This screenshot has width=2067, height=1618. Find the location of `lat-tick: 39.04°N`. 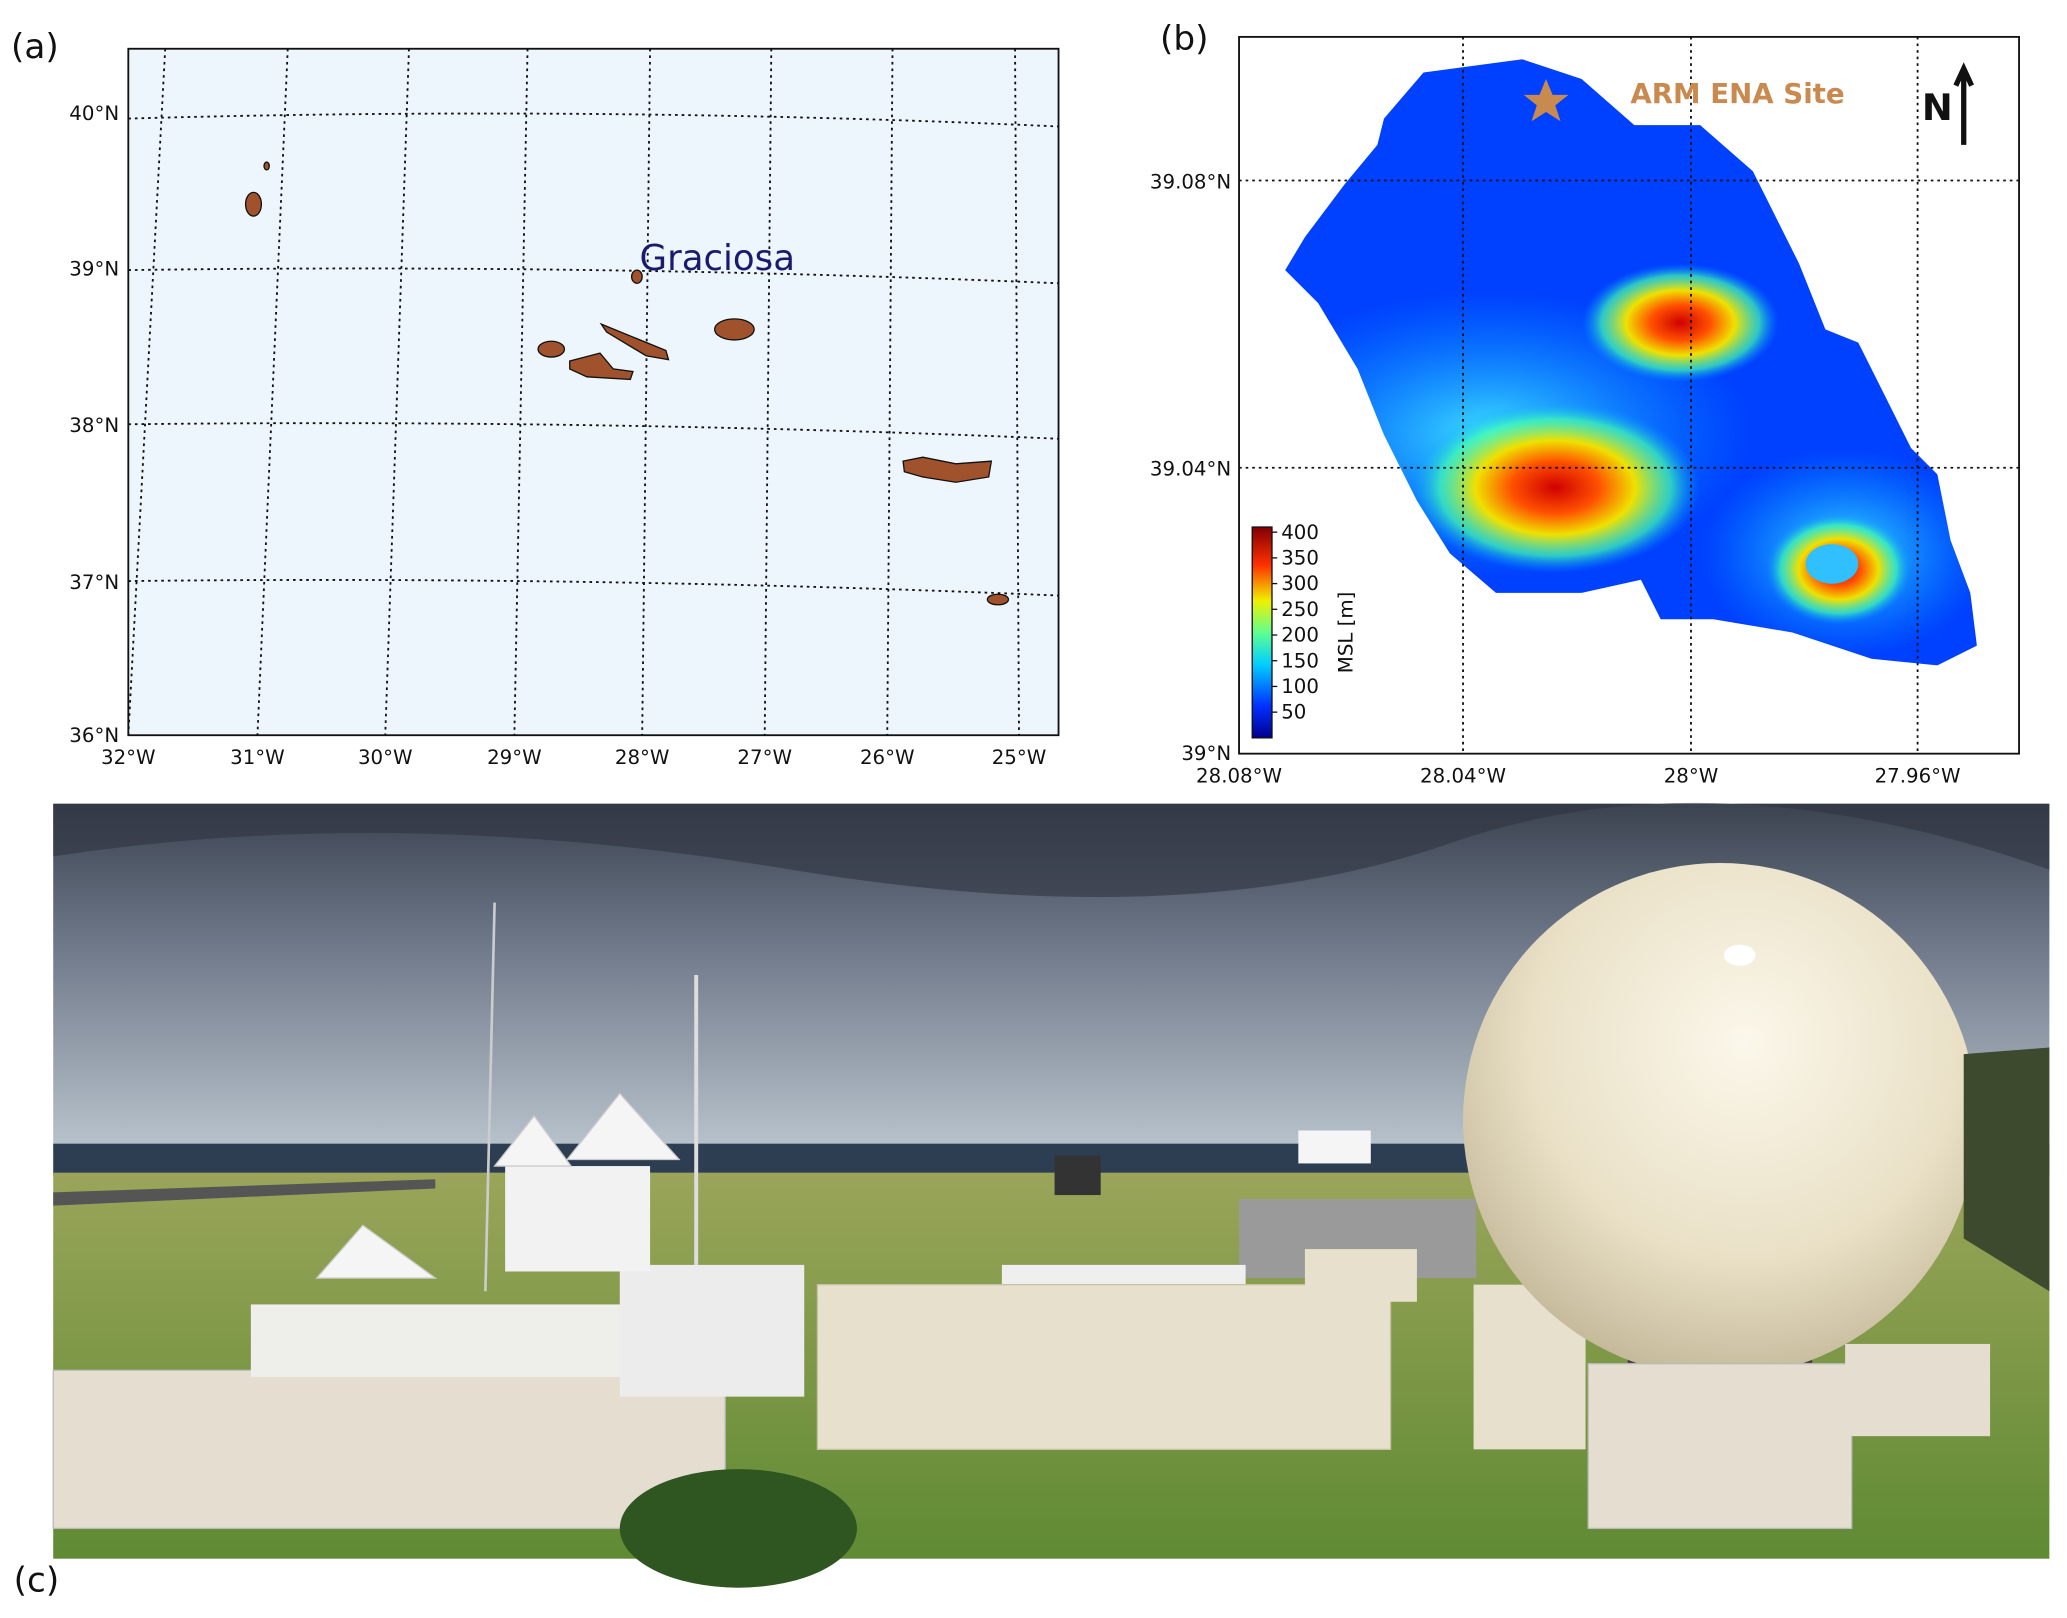

lat-tick: 39.04°N is located at coordinates (1190, 469).